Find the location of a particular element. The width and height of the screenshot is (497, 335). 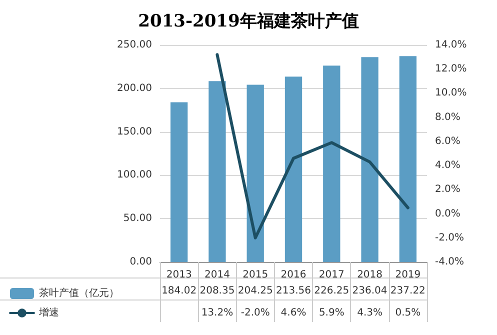

x-tick-label: 2017 is located at coordinates (331, 275).